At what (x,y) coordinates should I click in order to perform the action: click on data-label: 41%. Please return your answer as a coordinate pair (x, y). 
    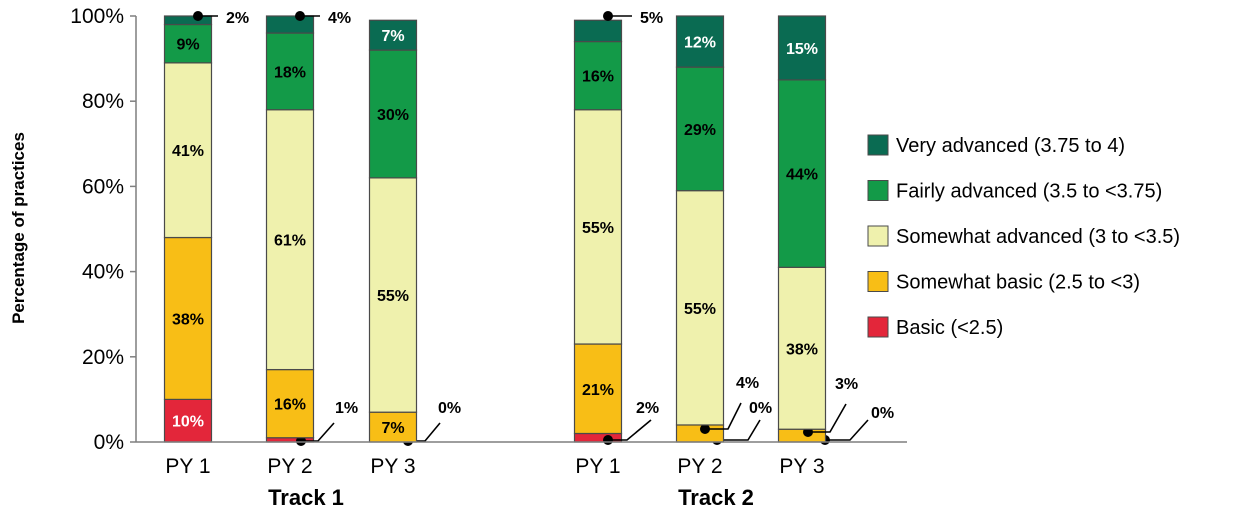
    Looking at the image, I should click on (188, 151).